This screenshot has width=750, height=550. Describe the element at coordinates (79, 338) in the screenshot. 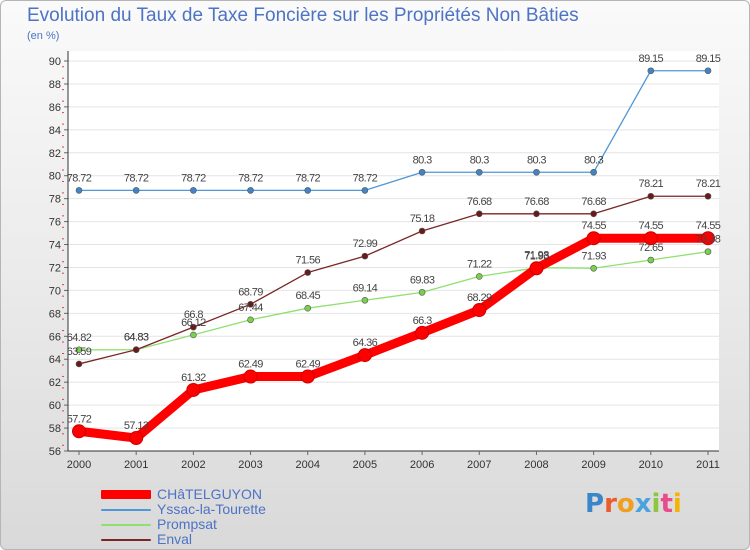

I see `data-label: 64.82` at that location.